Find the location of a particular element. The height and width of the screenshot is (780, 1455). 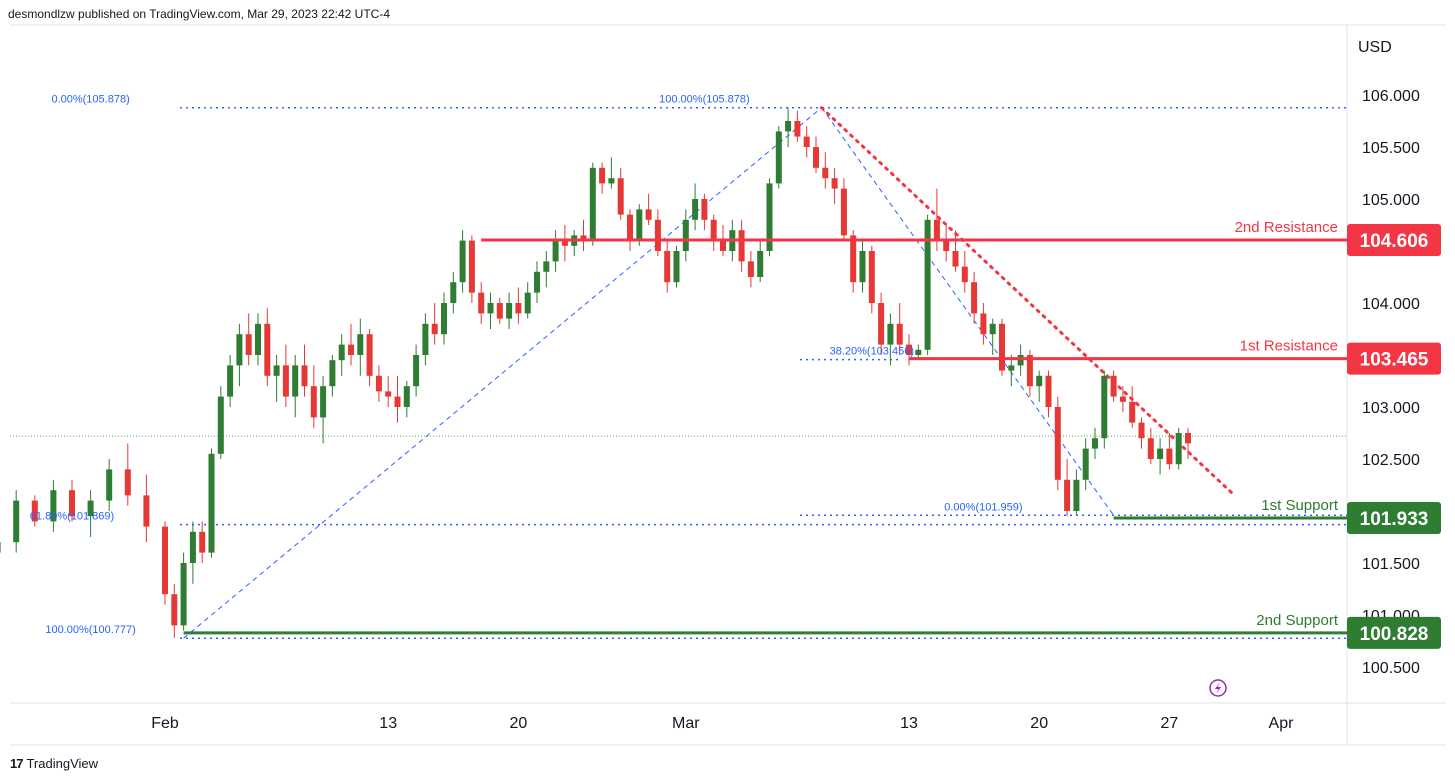

tradingview-logo-icon: 17 is located at coordinates (17, 763).